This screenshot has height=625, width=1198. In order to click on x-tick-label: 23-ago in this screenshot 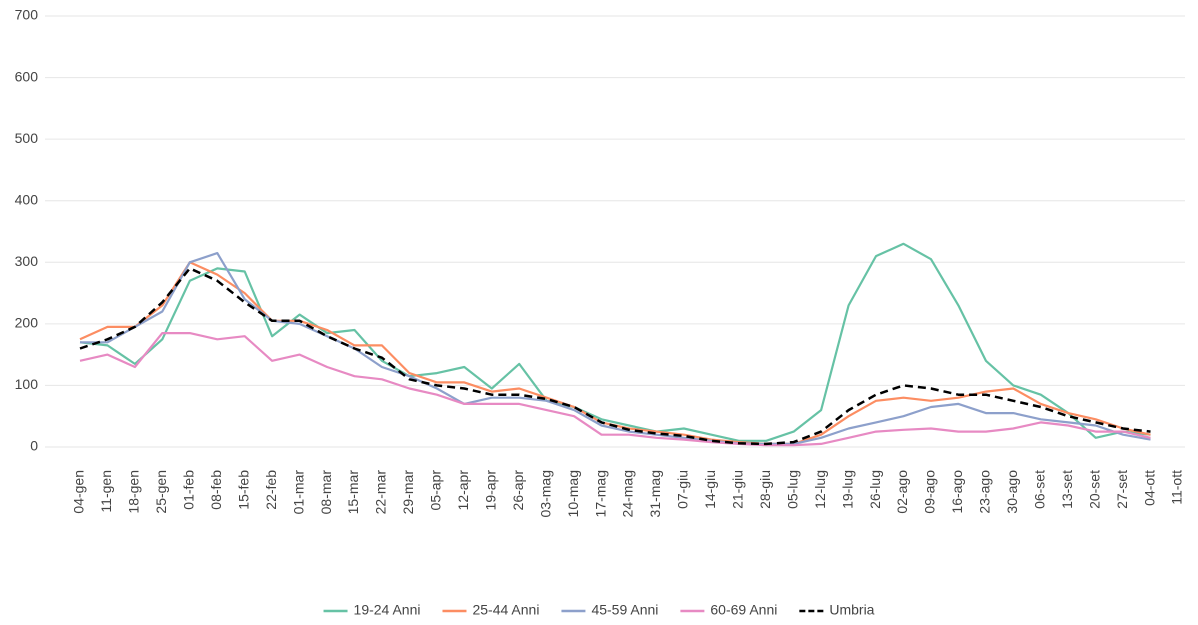, I will do `click(985, 492)`.